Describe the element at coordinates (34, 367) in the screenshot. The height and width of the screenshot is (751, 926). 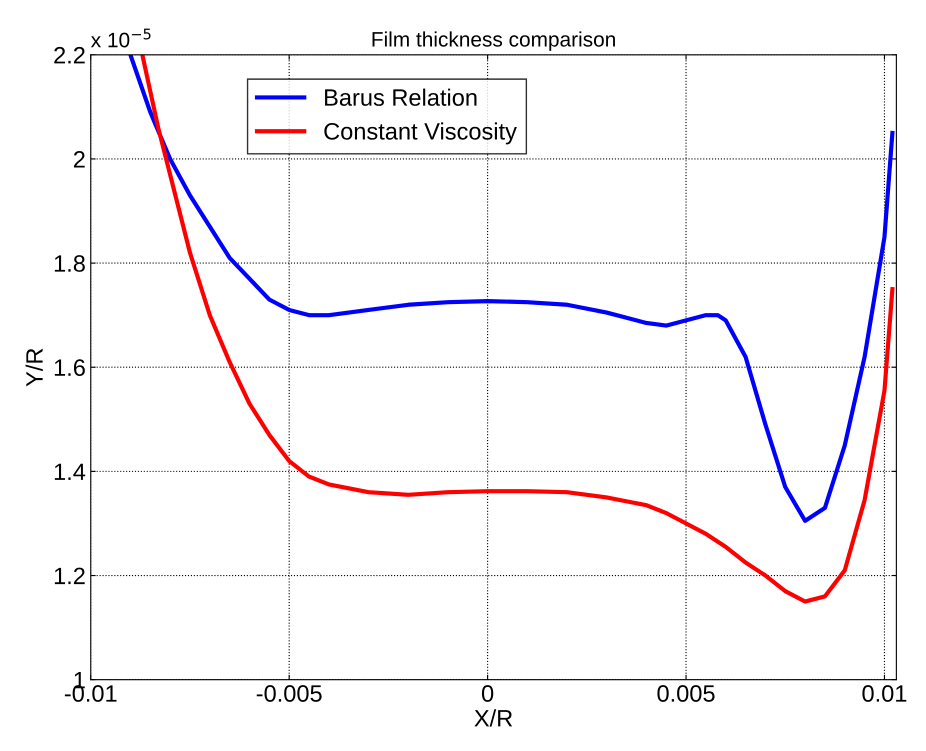
I see `y-axis-title: Y/R` at that location.